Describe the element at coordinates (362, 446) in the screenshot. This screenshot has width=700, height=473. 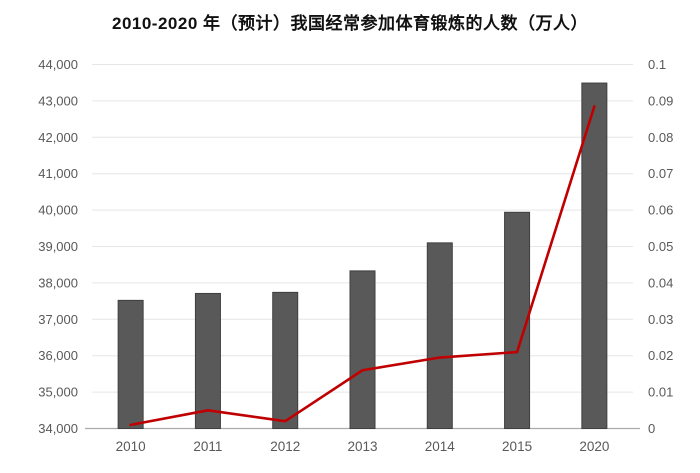
I see `x-axis-label-2013: 2013` at that location.